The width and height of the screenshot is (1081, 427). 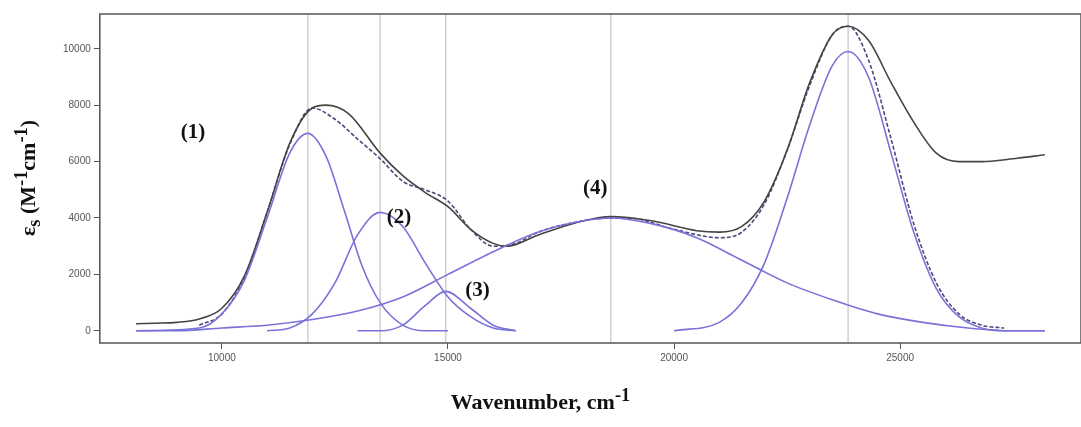 I want to click on x-tick-label: 10000, so click(x=222, y=357).